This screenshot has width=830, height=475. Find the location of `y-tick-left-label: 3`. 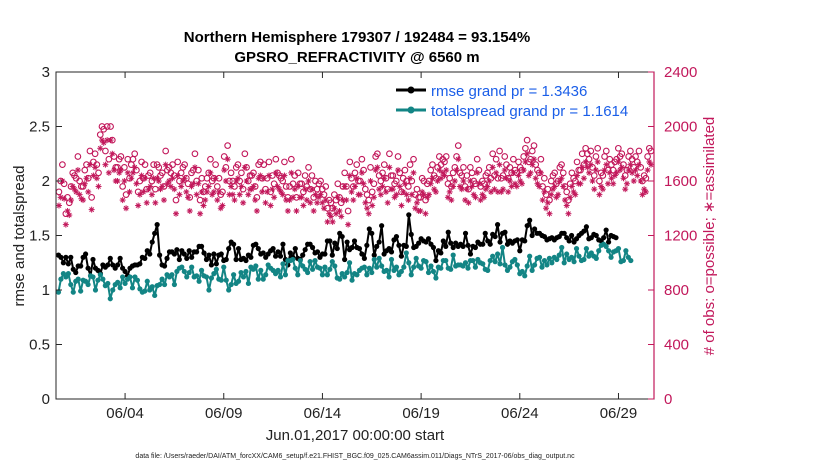

y-tick-left-label: 3 is located at coordinates (46, 72).